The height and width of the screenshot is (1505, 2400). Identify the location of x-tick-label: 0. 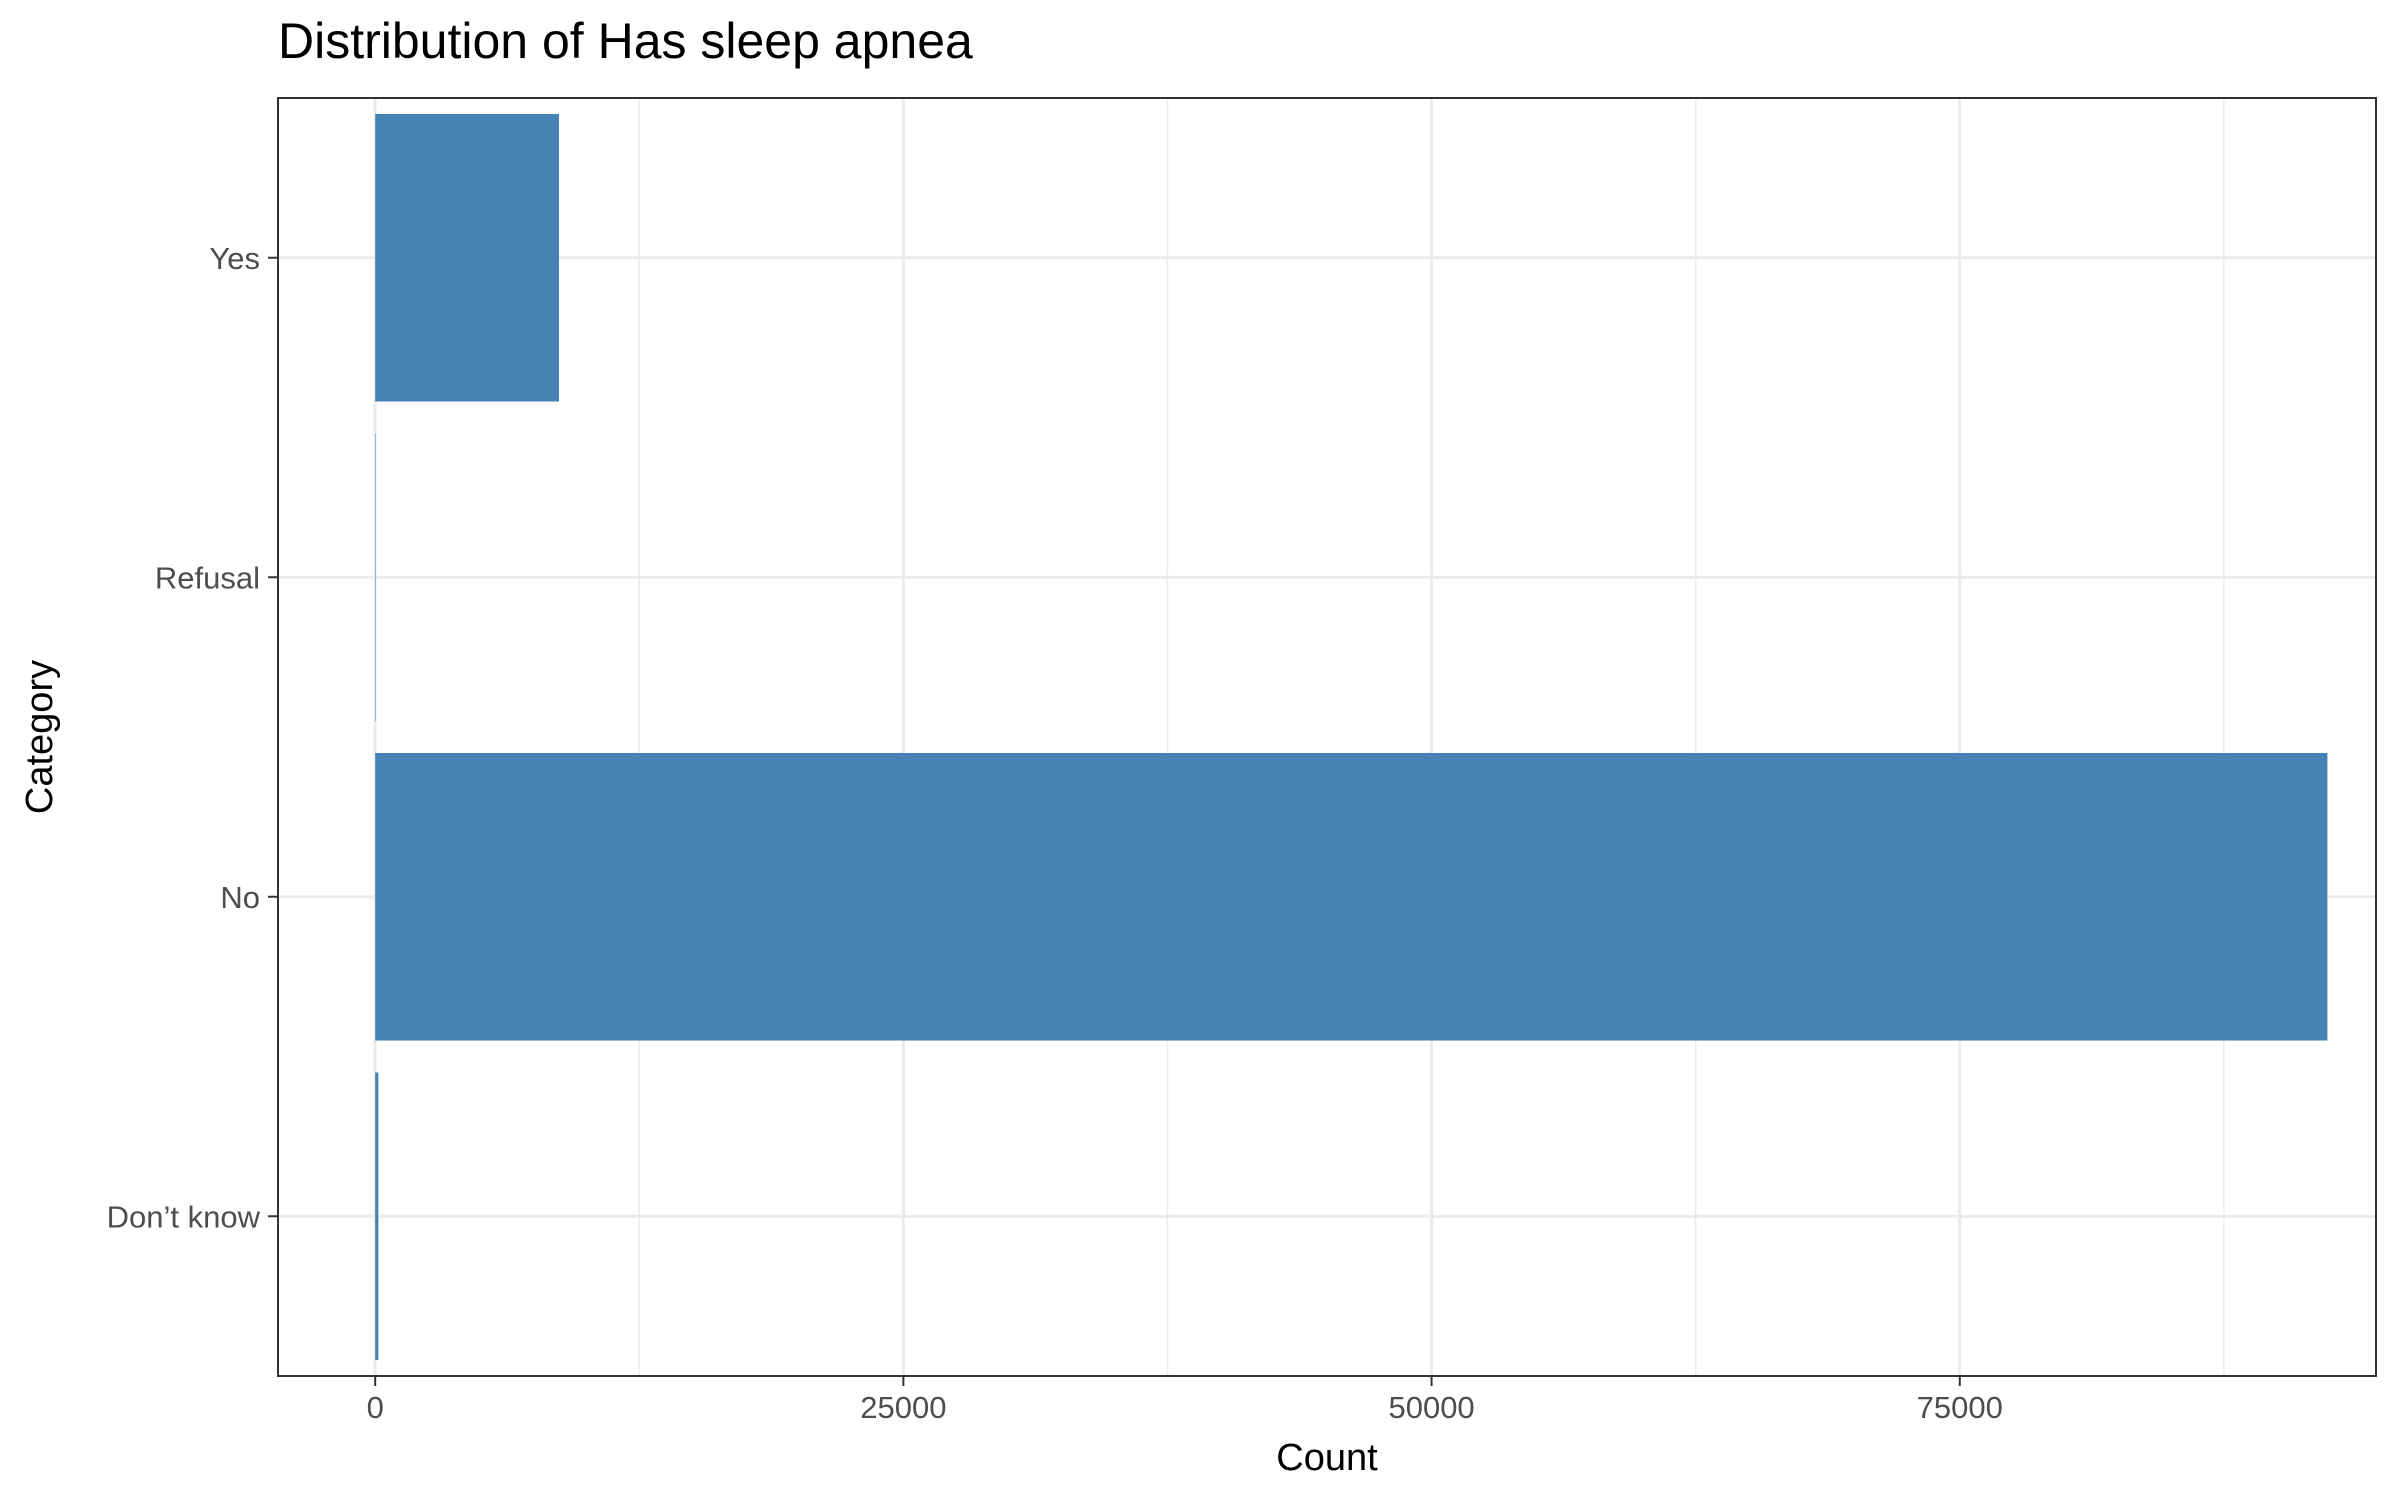
(375, 1407).